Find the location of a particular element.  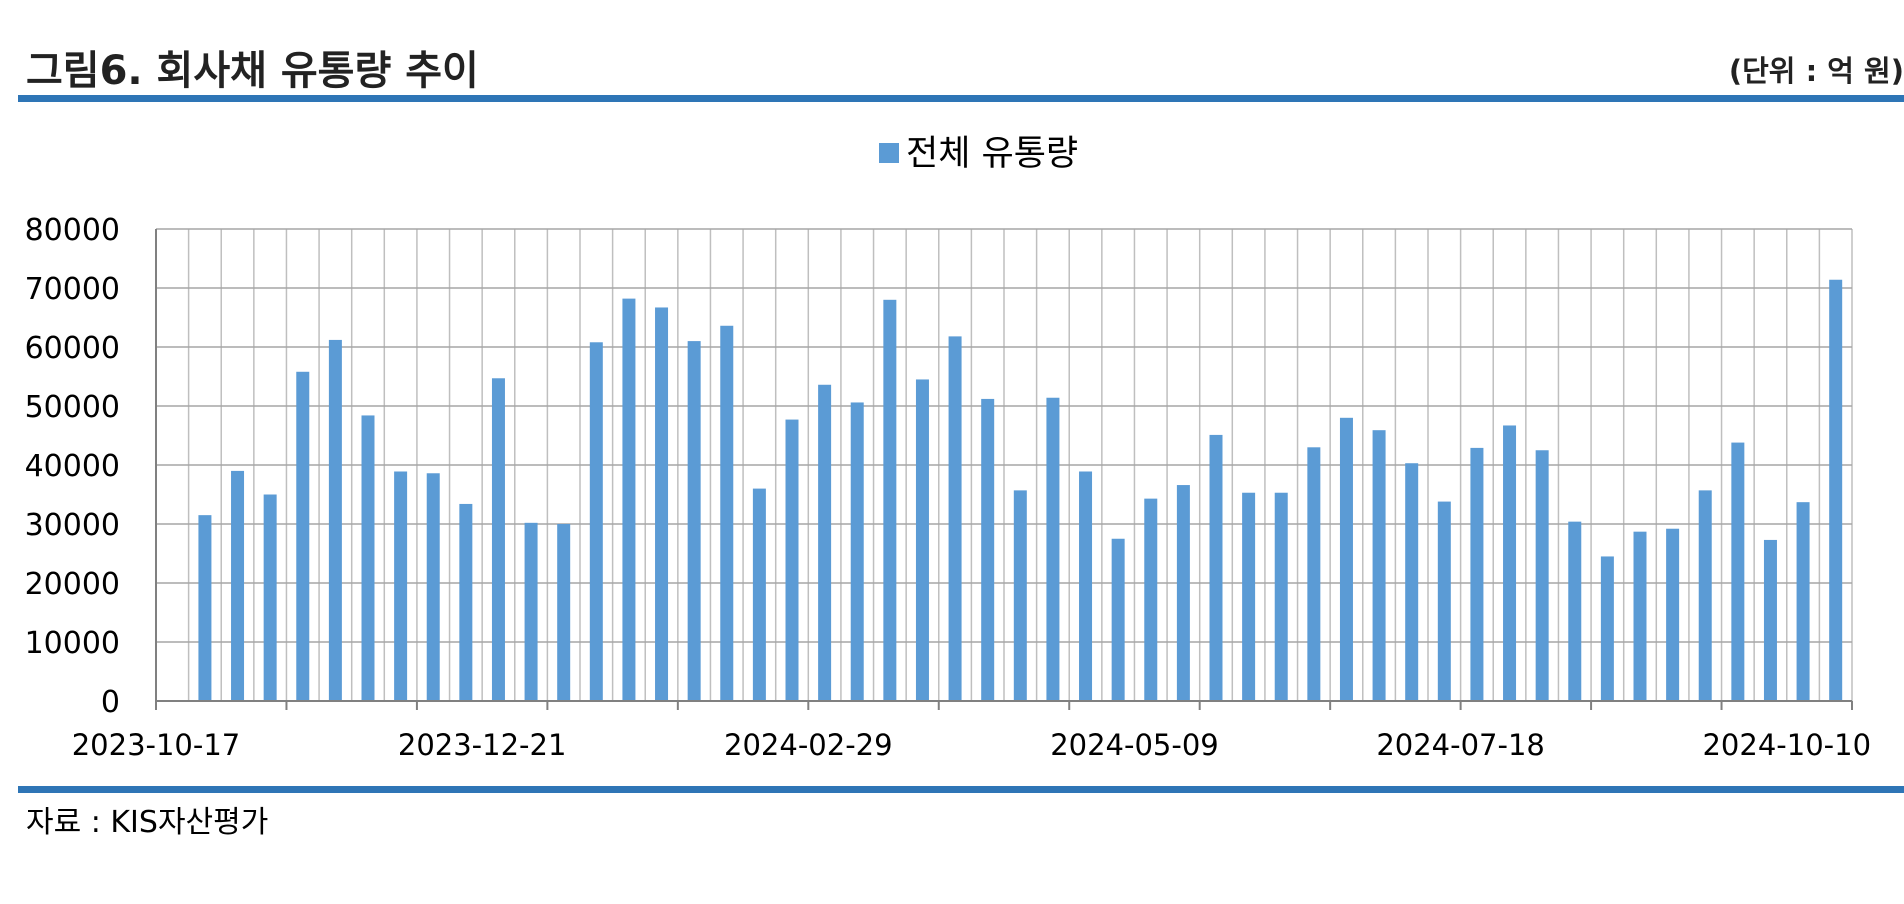

bottom-divider is located at coordinates (961, 789).